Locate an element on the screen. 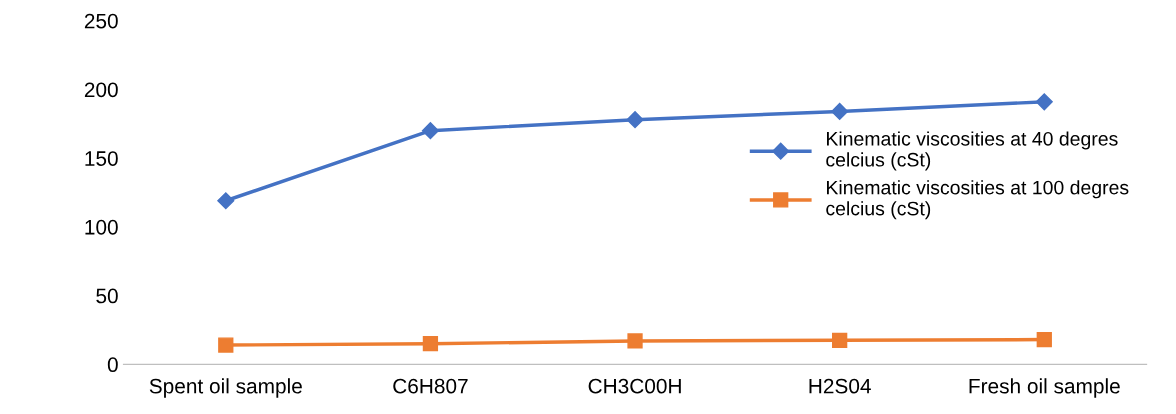  x-tick-label: Spent oil sample is located at coordinates (225, 388).